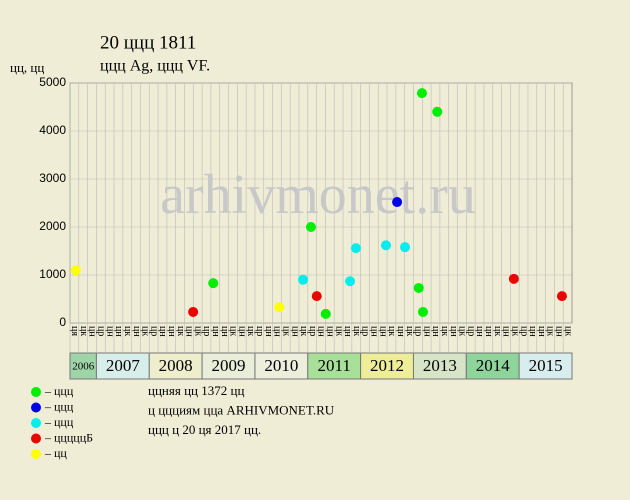 Image resolution: width=630 pixels, height=500 pixels. Describe the element at coordinates (196, 390) in the screenshot. I see `note: ццняя цц 1372 цц` at that location.